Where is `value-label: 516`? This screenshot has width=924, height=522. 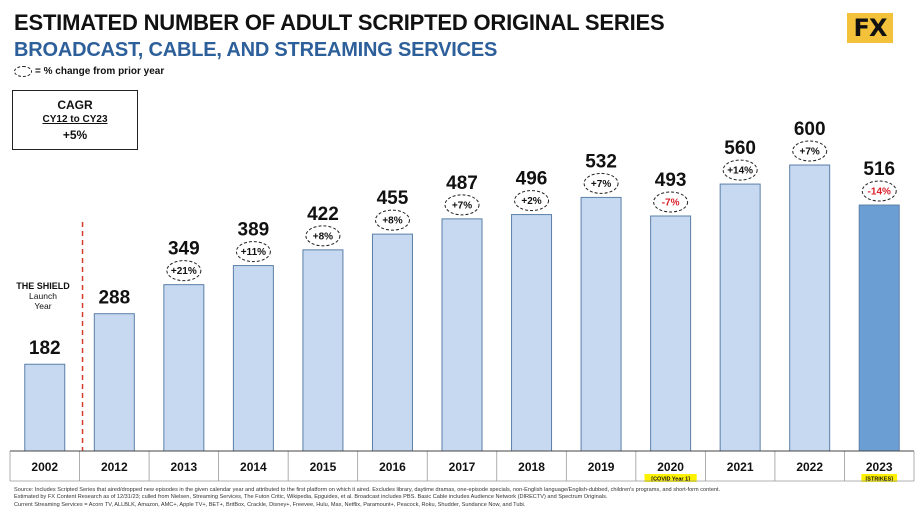
value-label: 516 is located at coordinates (879, 169).